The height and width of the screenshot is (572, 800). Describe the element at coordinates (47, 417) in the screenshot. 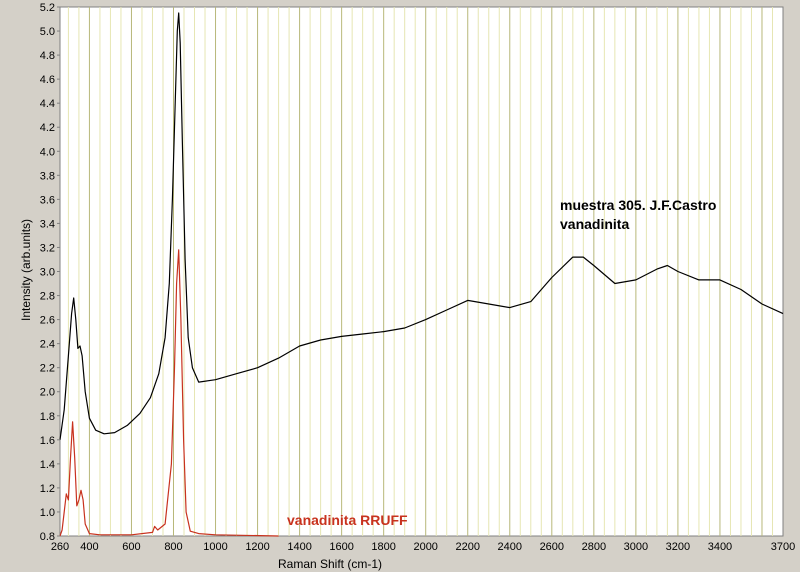

I see `y-tick-label: 1.8` at that location.